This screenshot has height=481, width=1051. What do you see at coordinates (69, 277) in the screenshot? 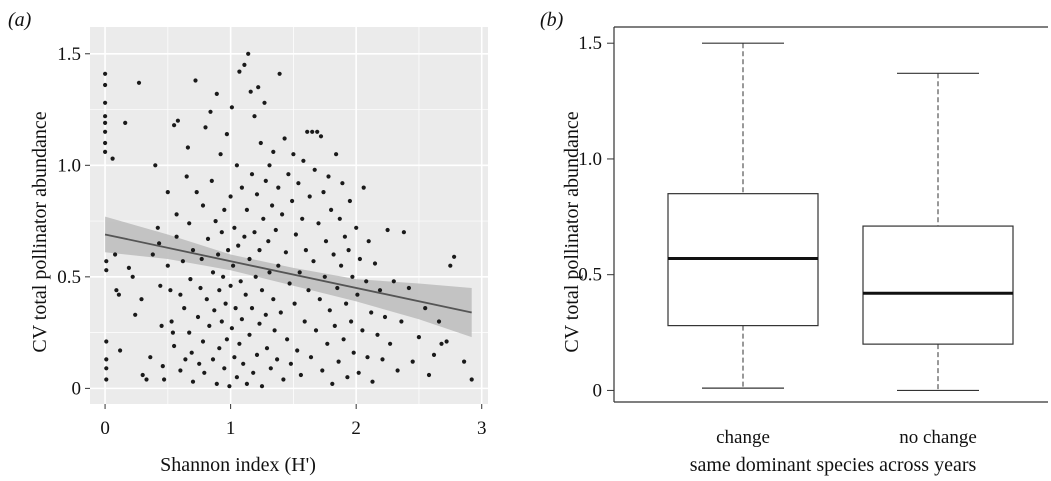
I see `panel-a-y-tick-label: 0.5` at bounding box center [69, 277].